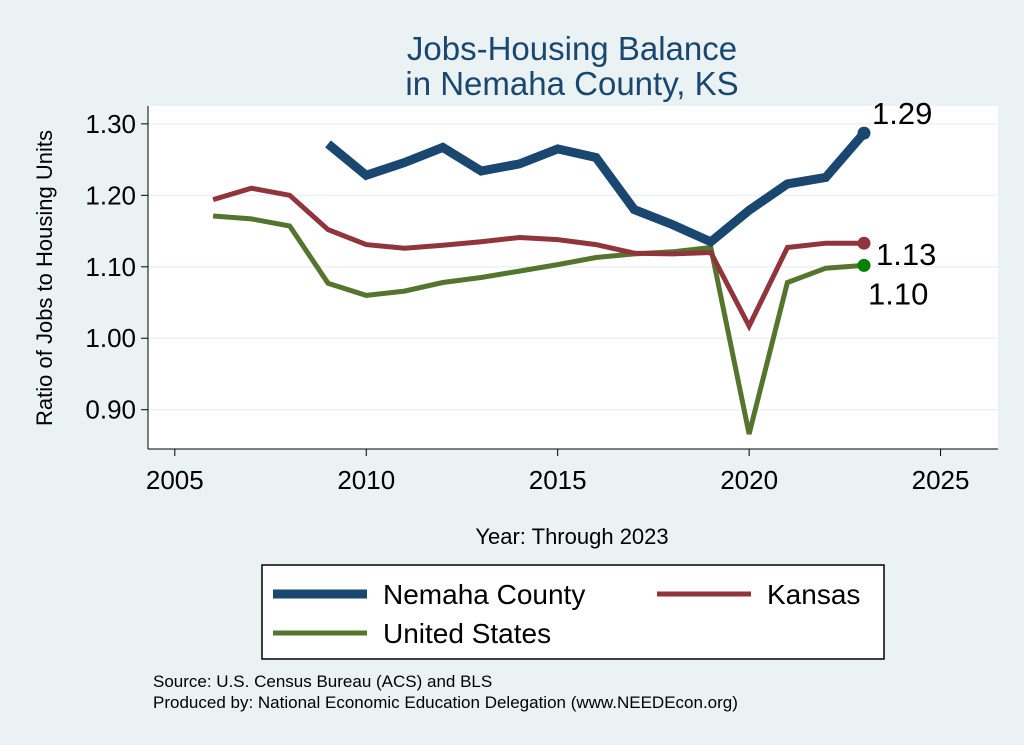  Describe the element at coordinates (110, 410) in the screenshot. I see `y-tick-label: 0.90` at that location.